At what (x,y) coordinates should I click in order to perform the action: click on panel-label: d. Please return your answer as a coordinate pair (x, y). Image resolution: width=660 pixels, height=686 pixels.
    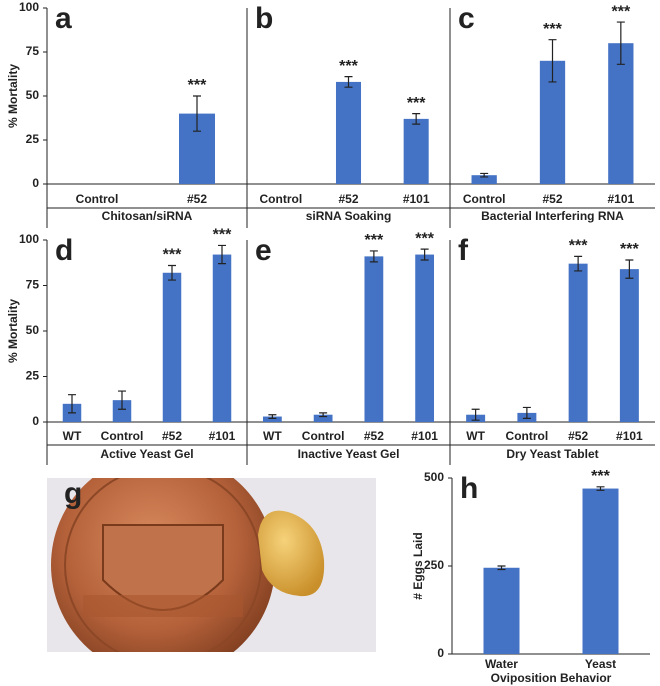
    Looking at the image, I should click on (64, 250).